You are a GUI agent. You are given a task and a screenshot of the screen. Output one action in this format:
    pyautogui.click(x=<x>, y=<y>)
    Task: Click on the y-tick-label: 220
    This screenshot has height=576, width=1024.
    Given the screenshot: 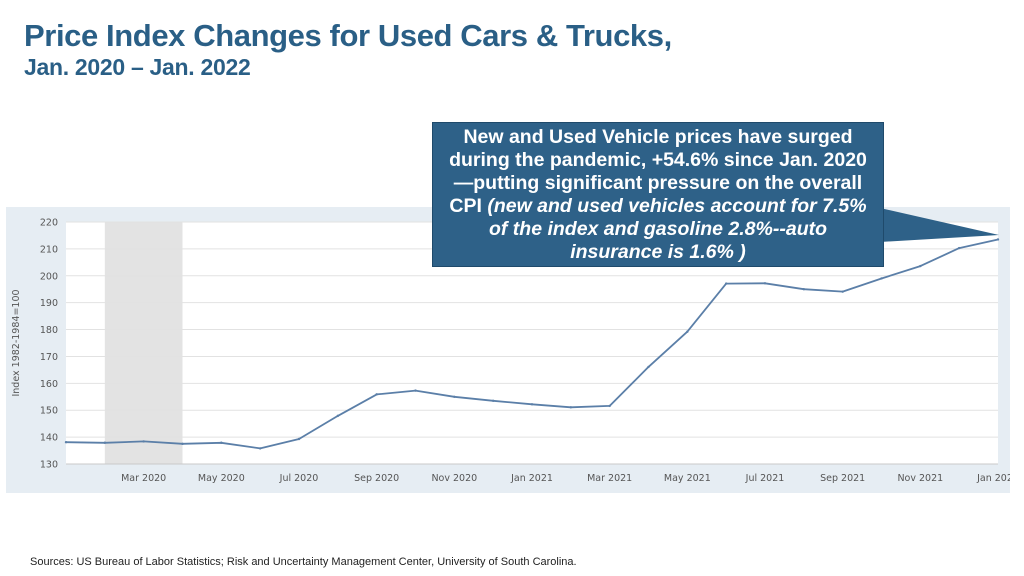 What is the action you would take?
    pyautogui.click(x=49, y=223)
    